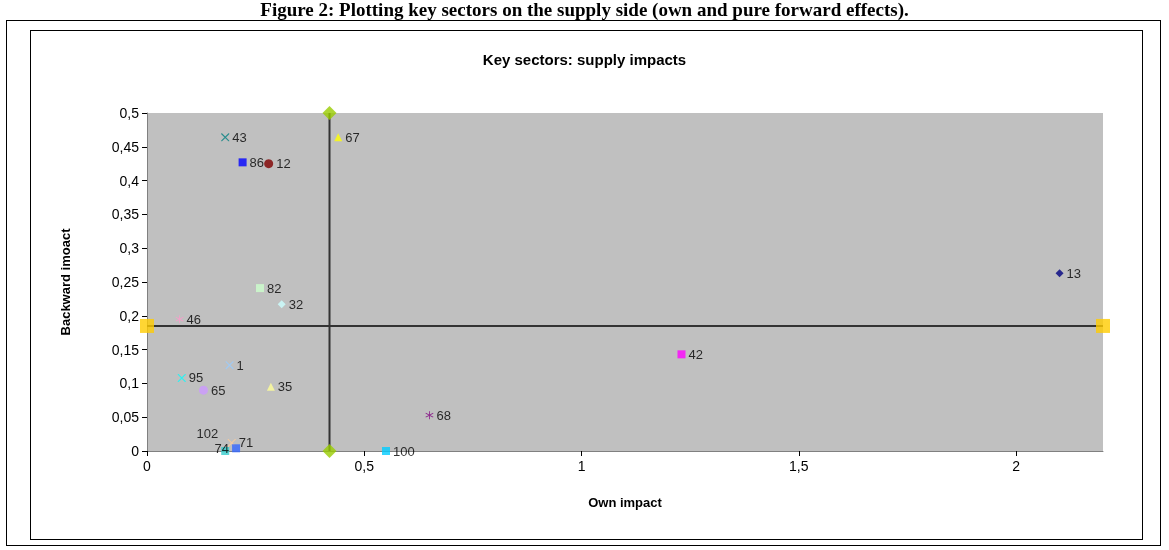 The height and width of the screenshot is (550, 1169). What do you see at coordinates (239, 137) in the screenshot?
I see `series-label: 43` at bounding box center [239, 137].